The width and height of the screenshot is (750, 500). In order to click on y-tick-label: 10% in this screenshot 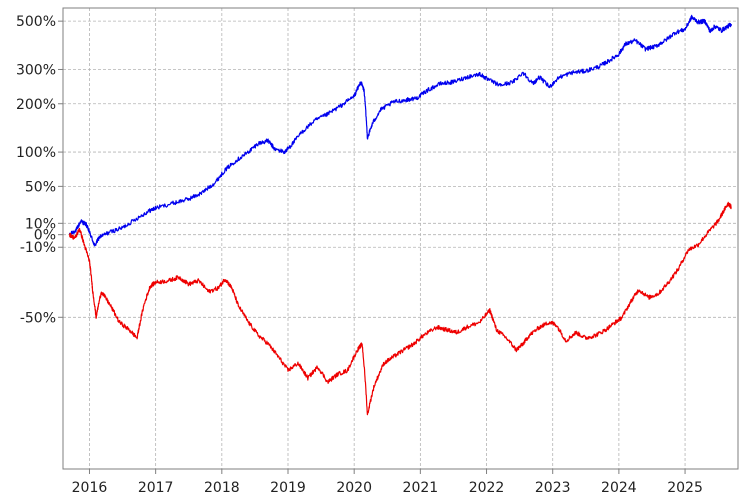, I will do `click(40, 224)`.